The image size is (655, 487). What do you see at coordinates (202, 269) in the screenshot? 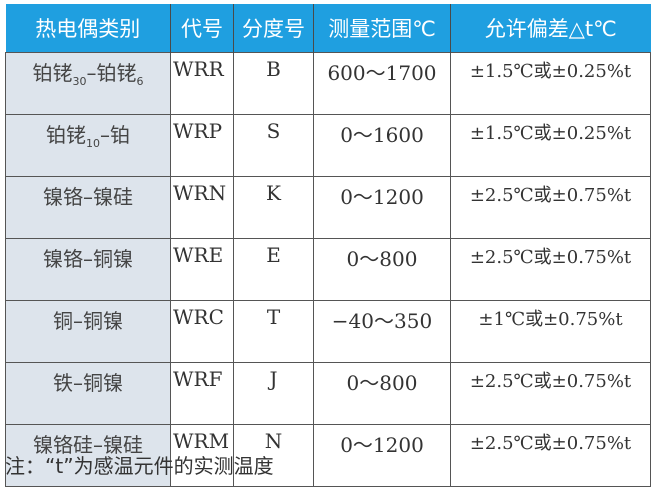
I see `cell-code: WRE` at bounding box center [202, 269].